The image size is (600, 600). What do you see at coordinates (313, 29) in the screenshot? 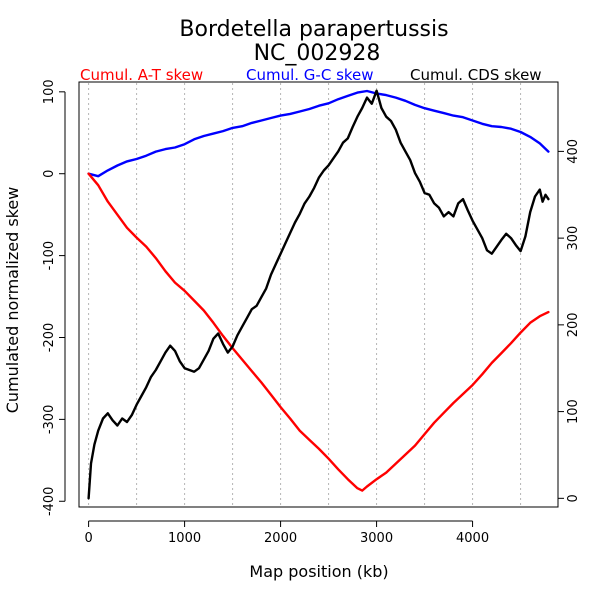
I see `chart-title: Bordetella parapertussis` at bounding box center [313, 29].